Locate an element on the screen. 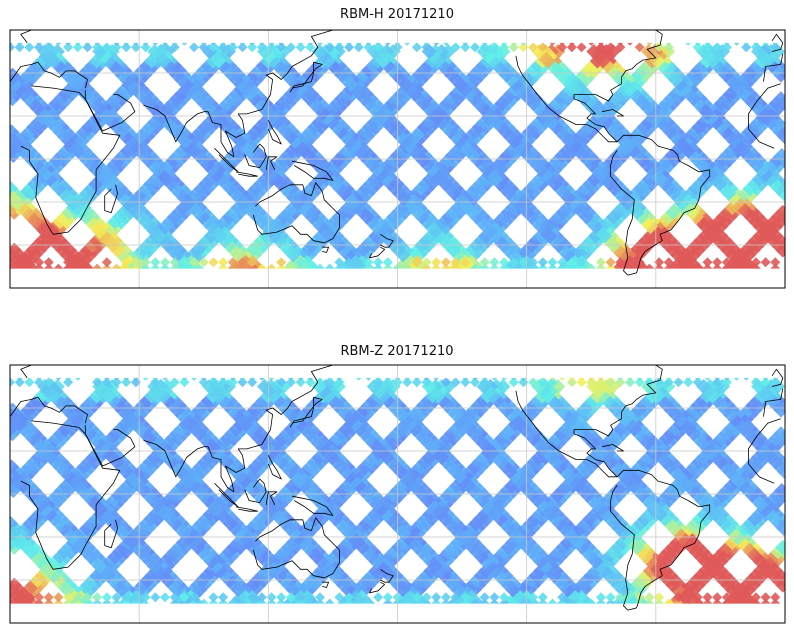 This screenshot has height=633, width=794. coastline-sumatra is located at coordinates (226, 160).